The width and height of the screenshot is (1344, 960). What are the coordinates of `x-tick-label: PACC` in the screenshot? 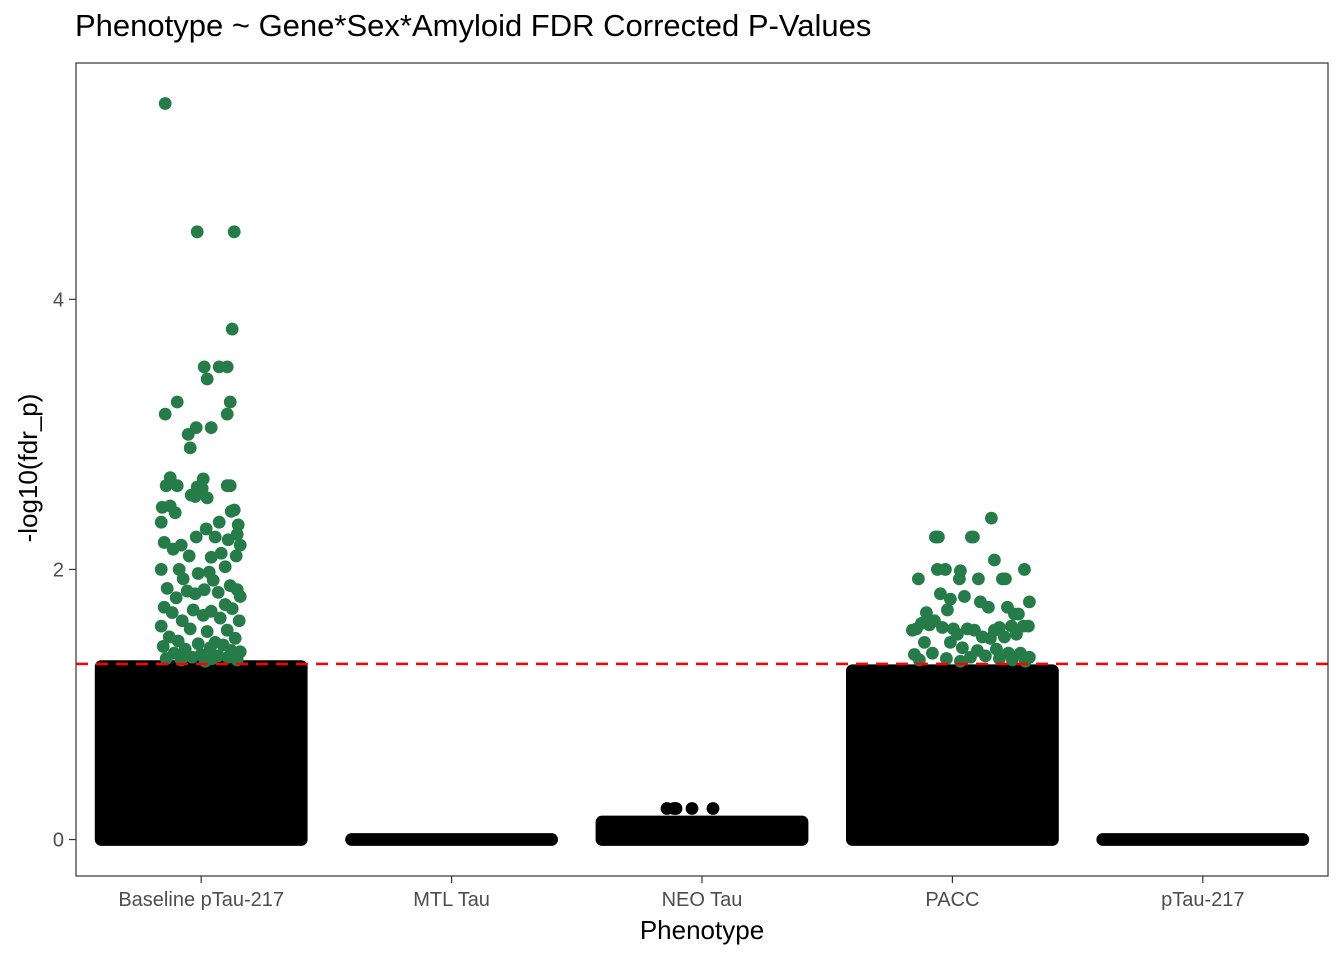 It's located at (952, 900).